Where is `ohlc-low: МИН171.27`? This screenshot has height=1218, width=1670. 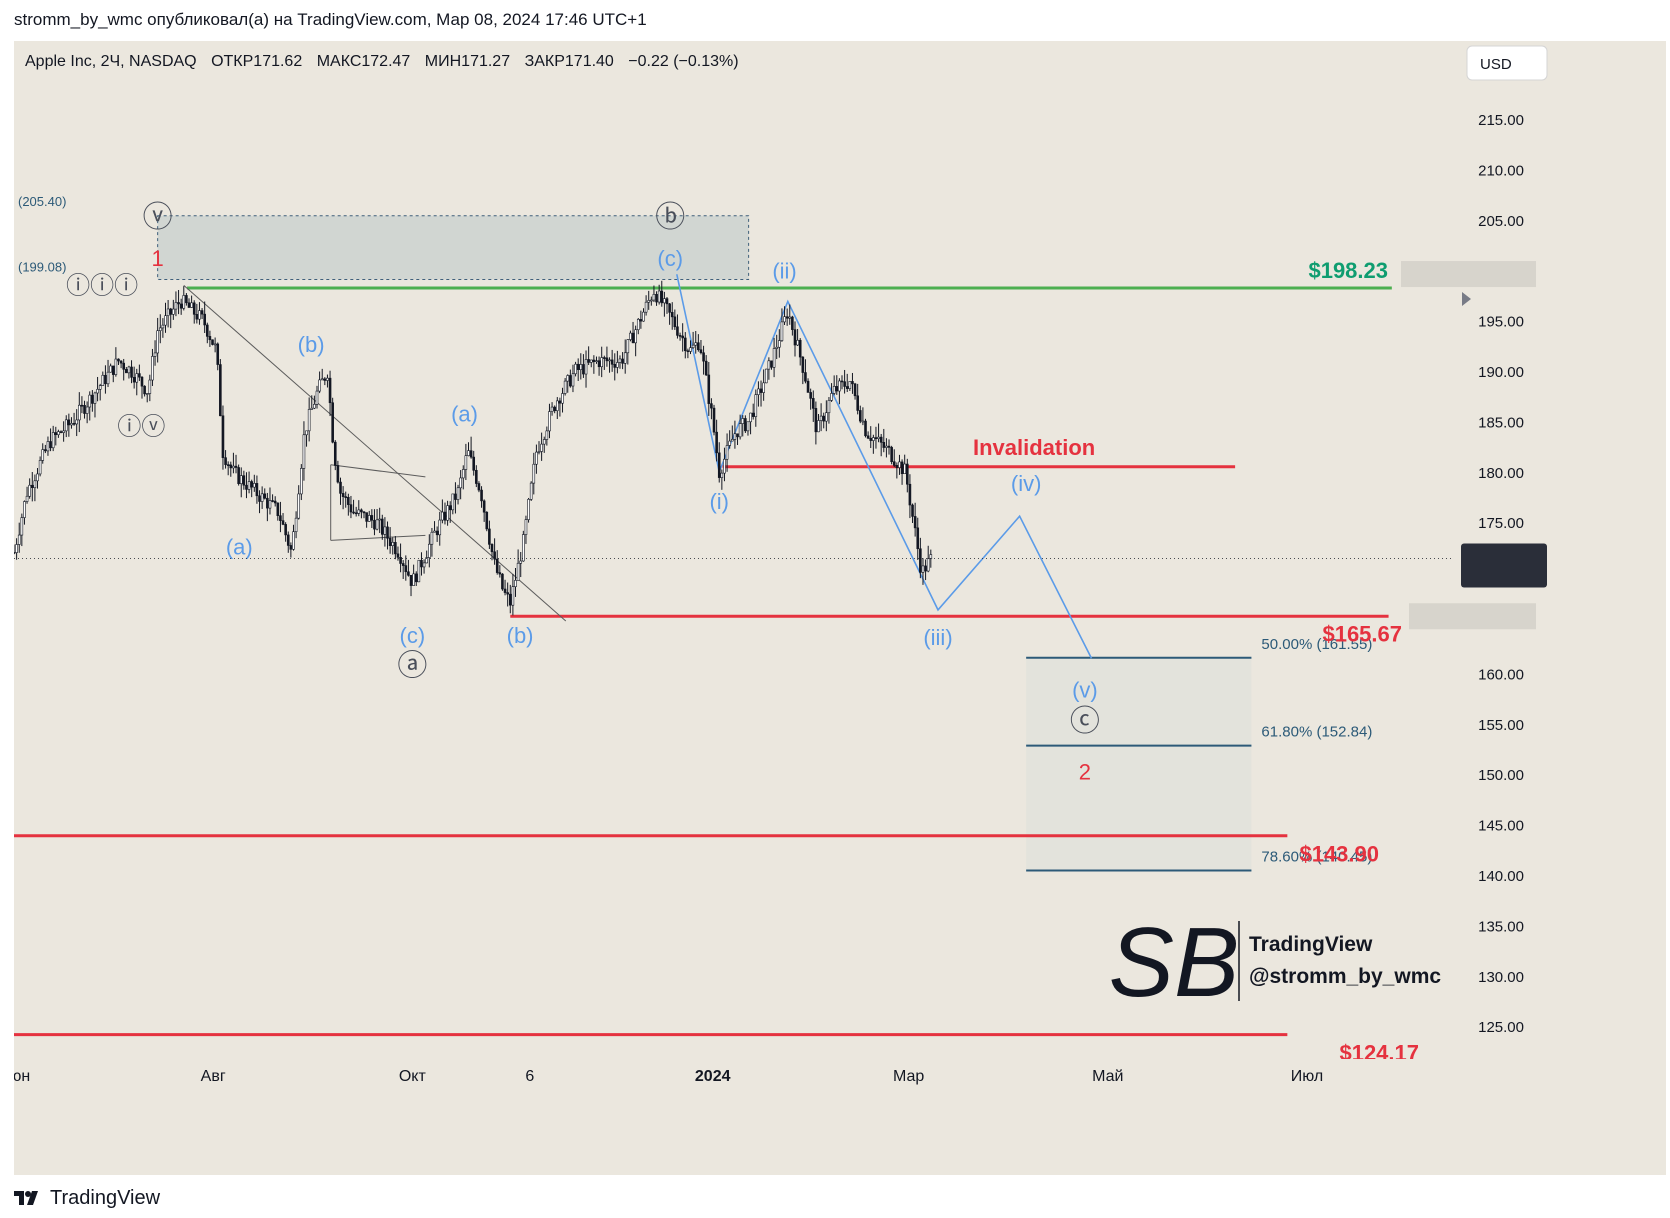 ohlc-low: МИН171.27 is located at coordinates (467, 61).